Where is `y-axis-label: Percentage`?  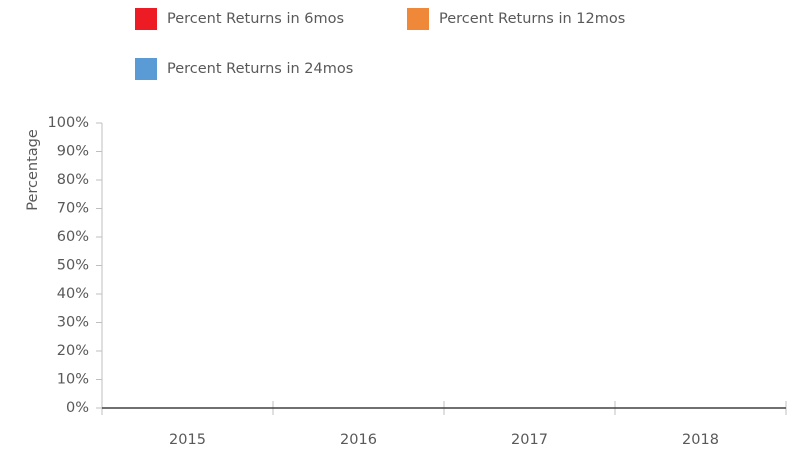 y-axis-label: Percentage is located at coordinates (33, 170).